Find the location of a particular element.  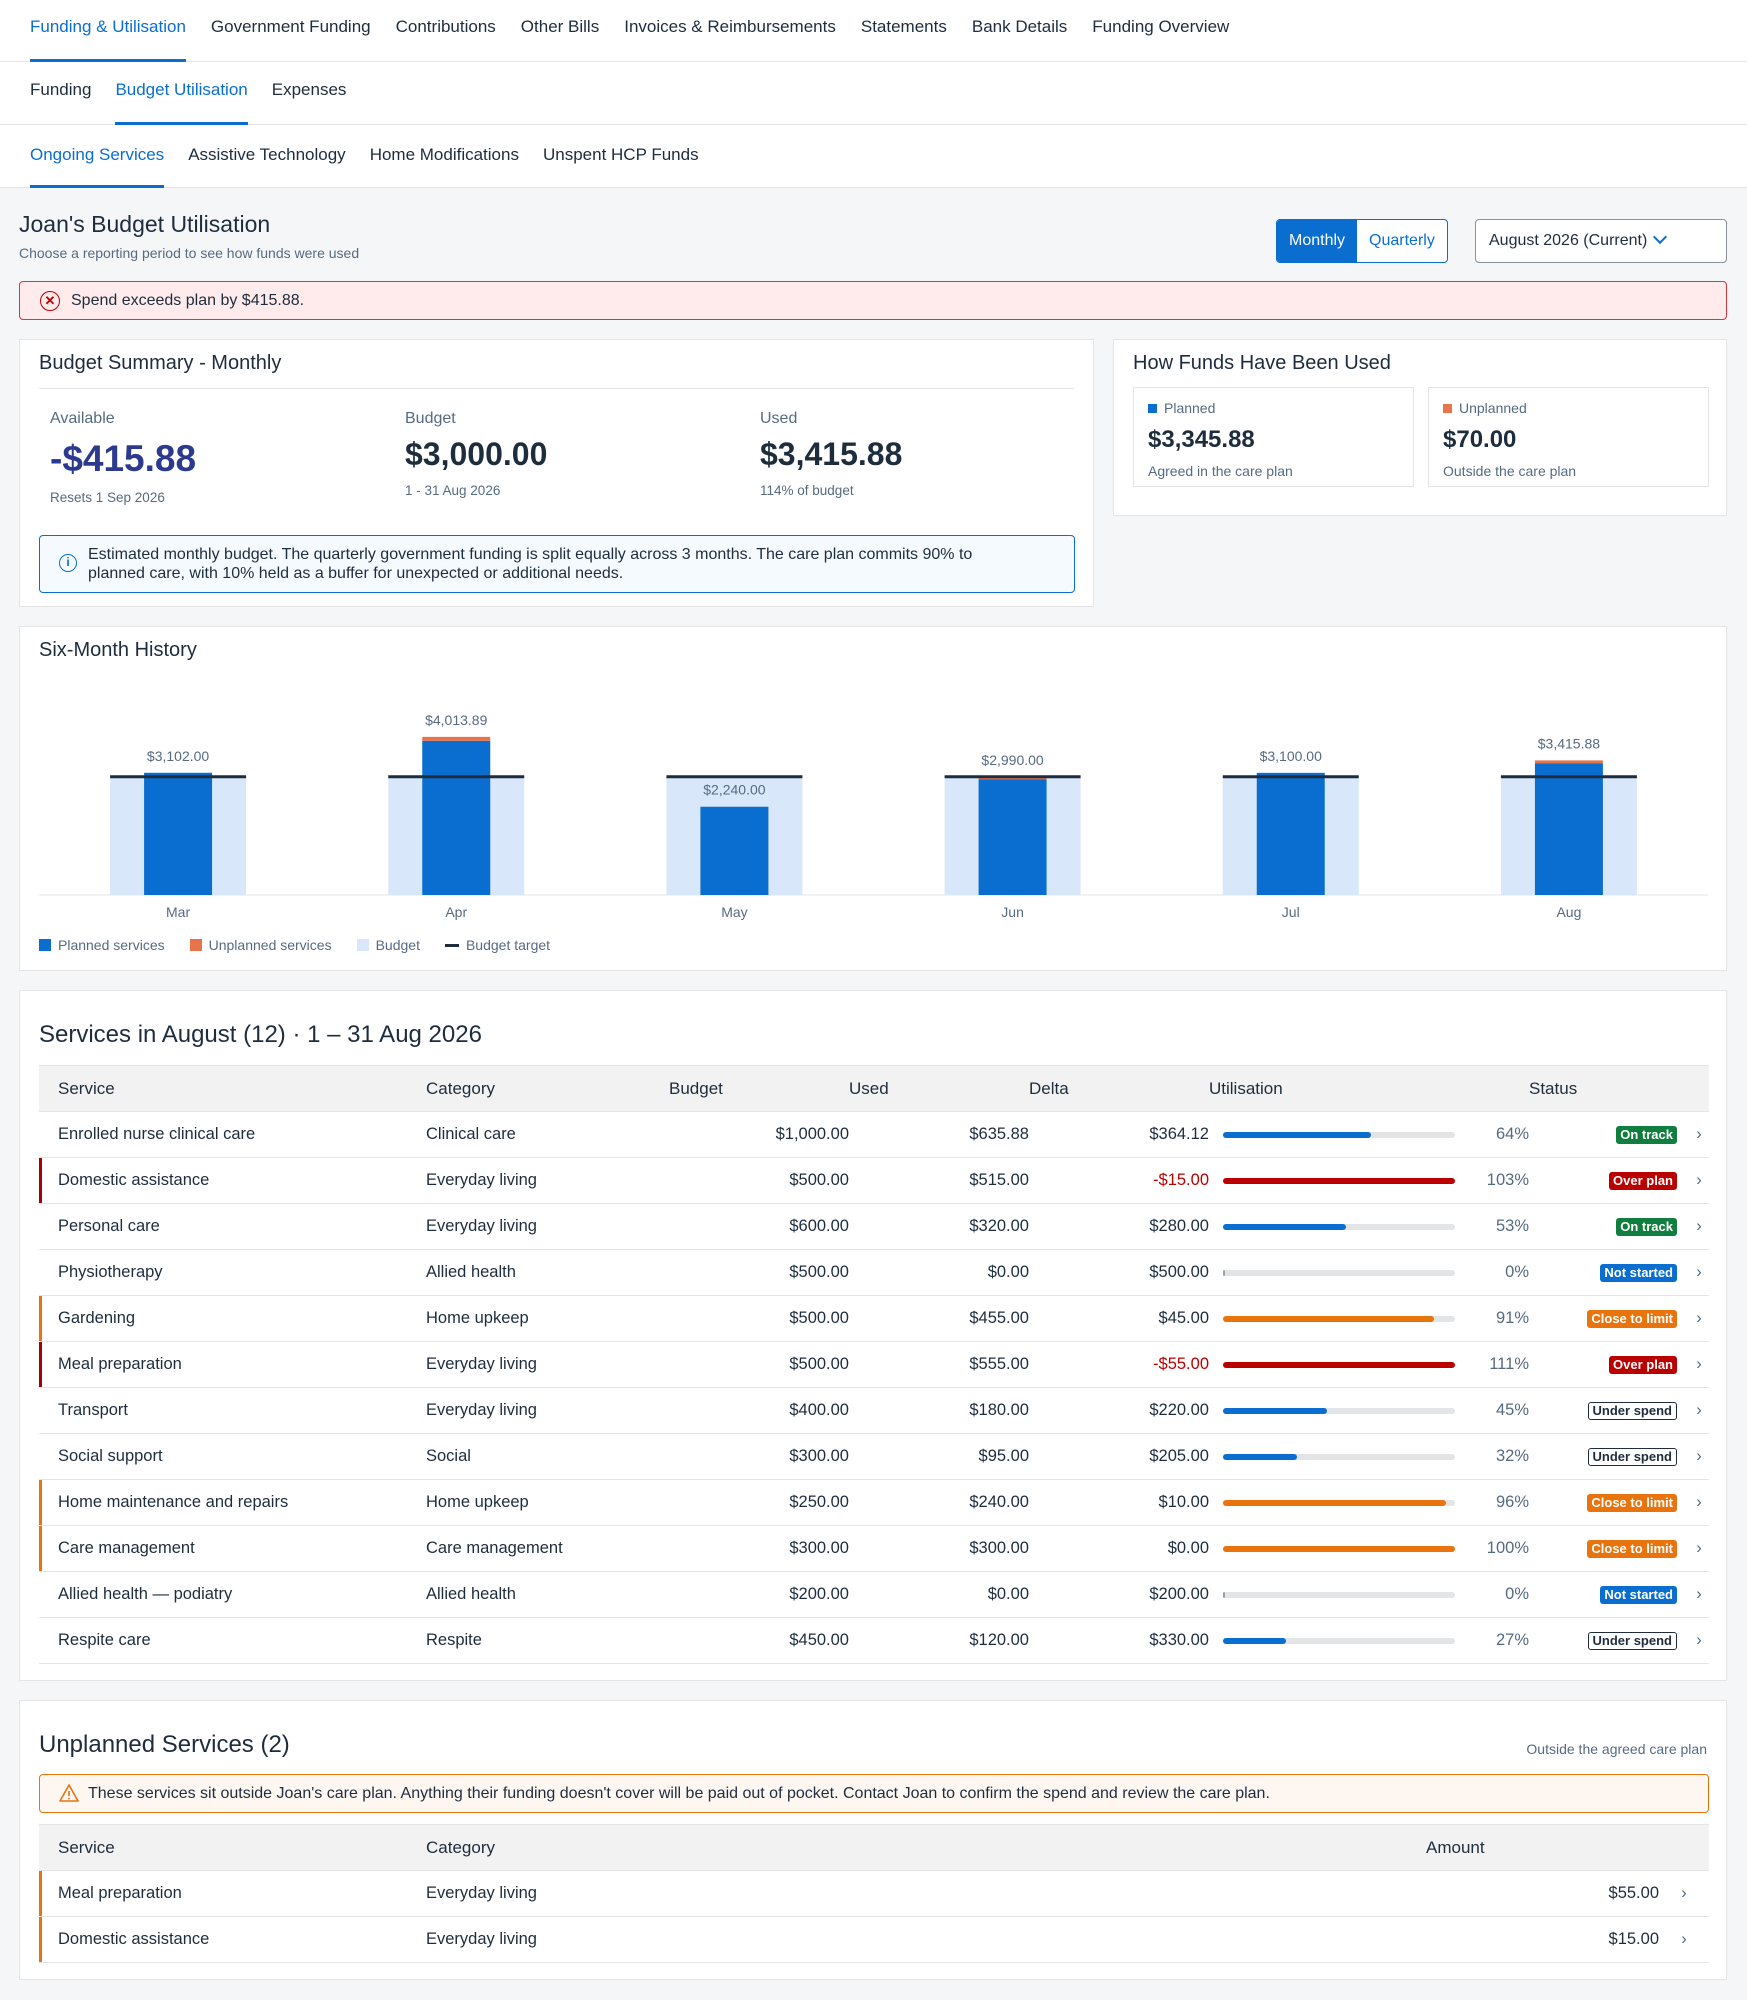

used-cell: $555.00 is located at coordinates (939, 1364).